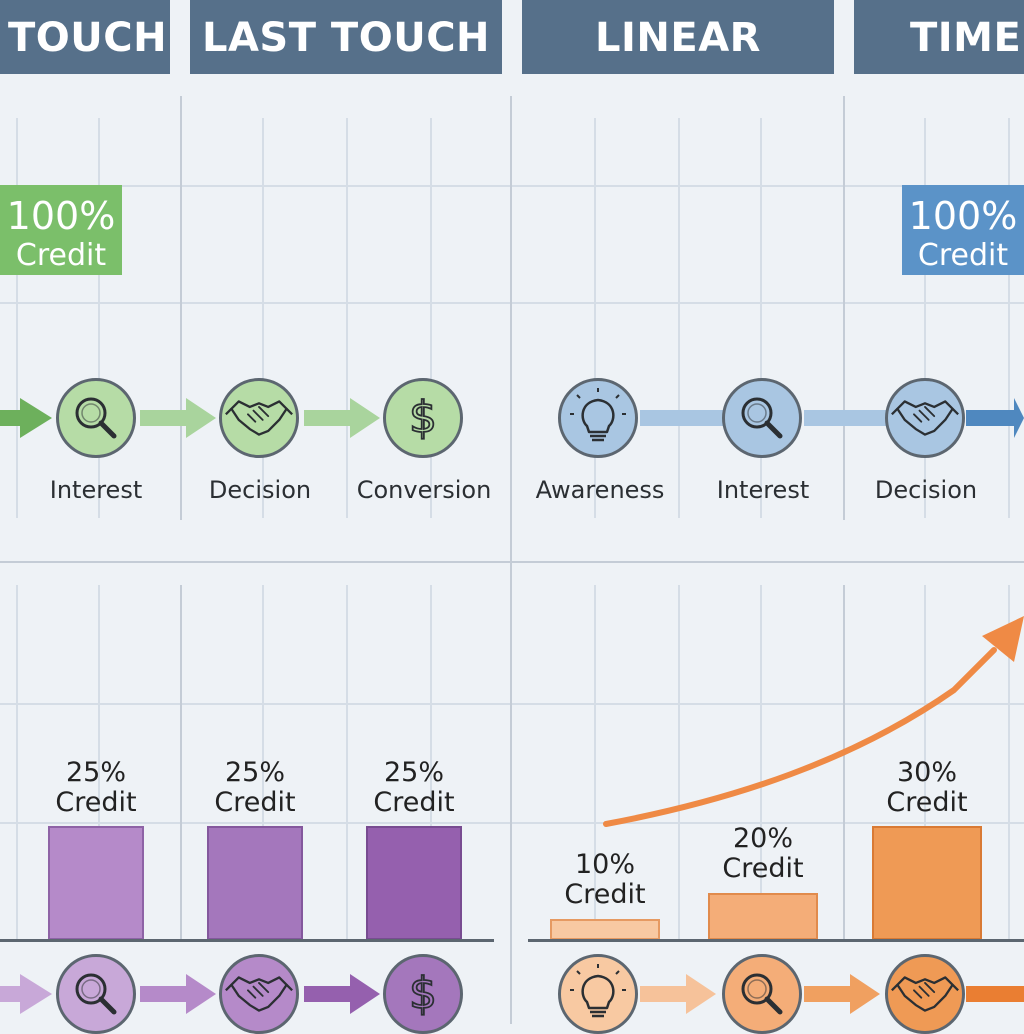  I want to click on bar-percent: 30%, so click(926, 772).